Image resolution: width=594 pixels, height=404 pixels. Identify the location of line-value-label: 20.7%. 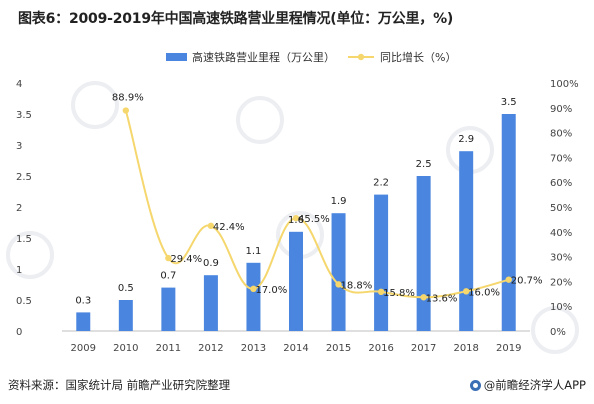
(527, 281).